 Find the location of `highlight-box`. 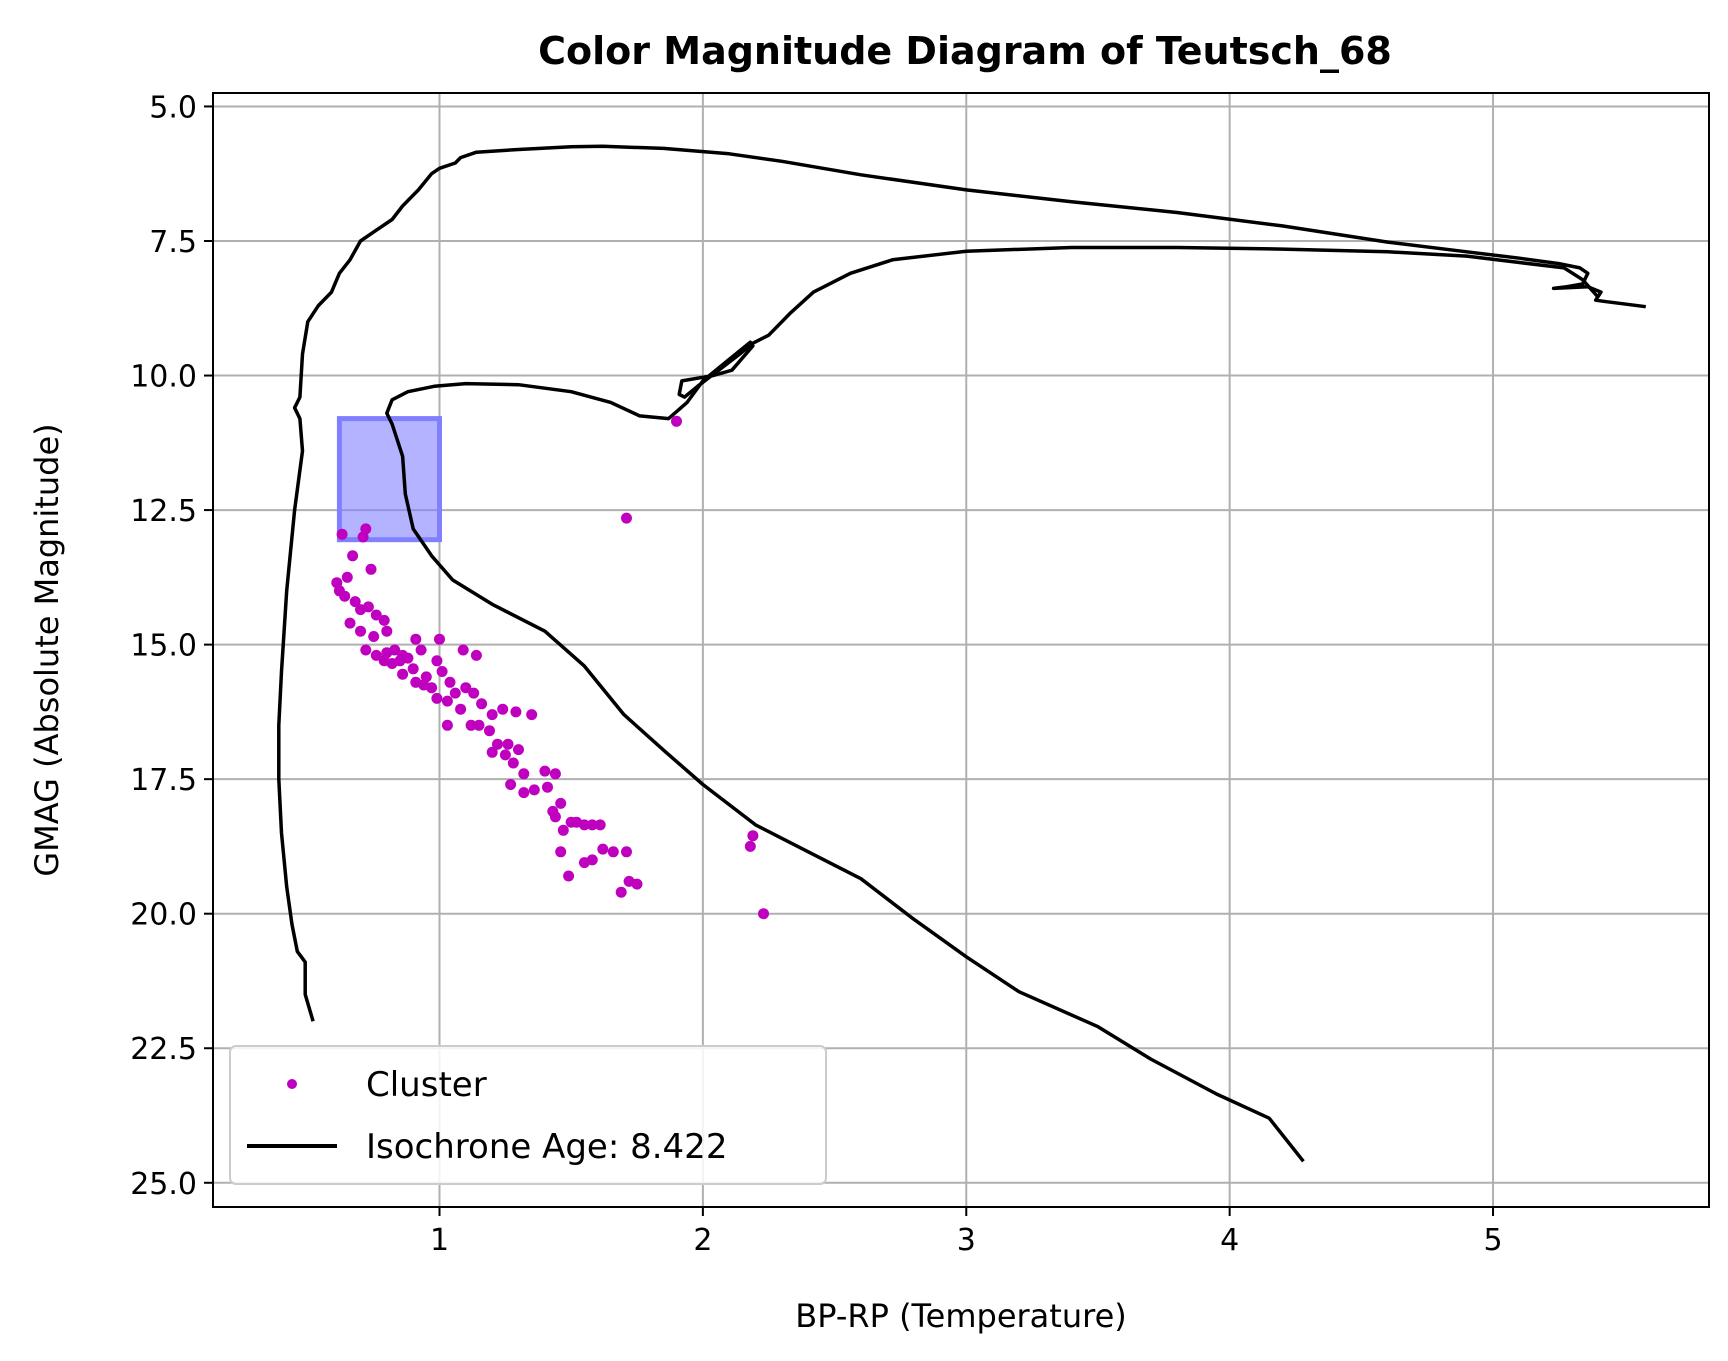

highlight-box is located at coordinates (389, 479).